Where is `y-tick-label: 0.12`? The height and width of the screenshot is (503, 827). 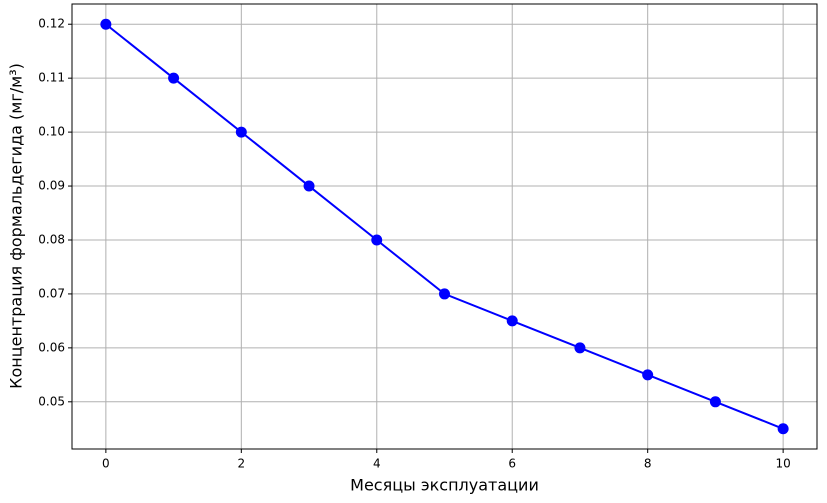
y-tick-label: 0.12 is located at coordinates (51, 24).